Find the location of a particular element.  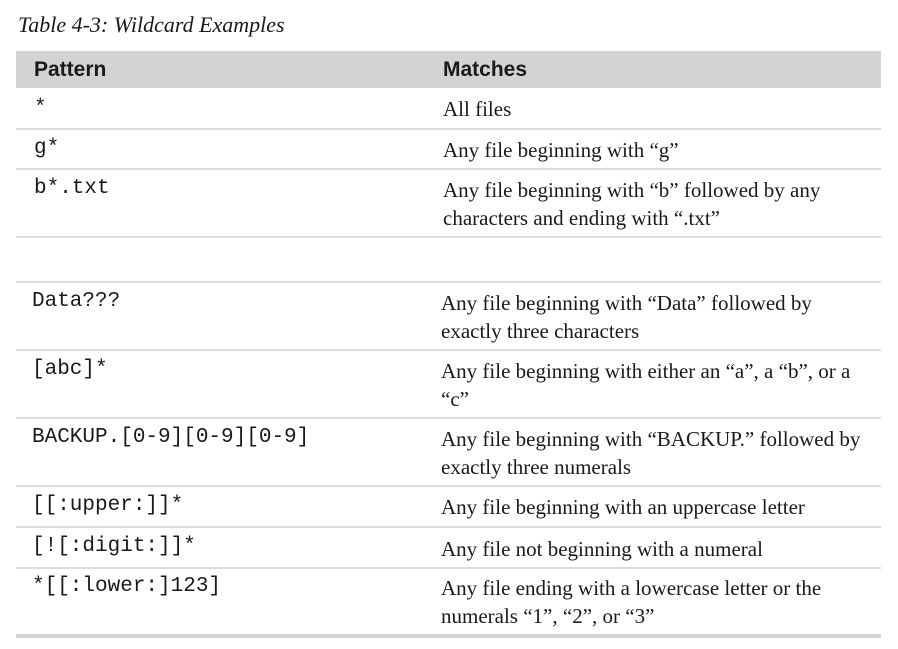

pattern-cell: [![:digit:]]* is located at coordinates (114, 546).